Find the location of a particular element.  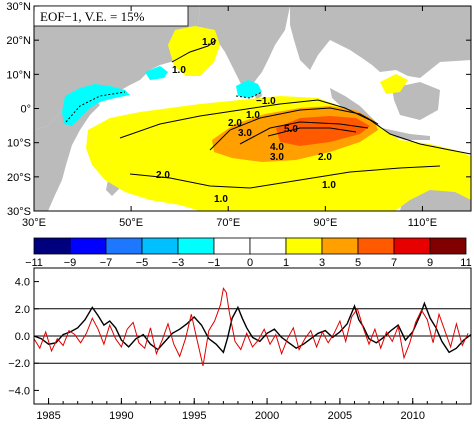

ts-x-tick-label: 1995 is located at coordinates (194, 416).